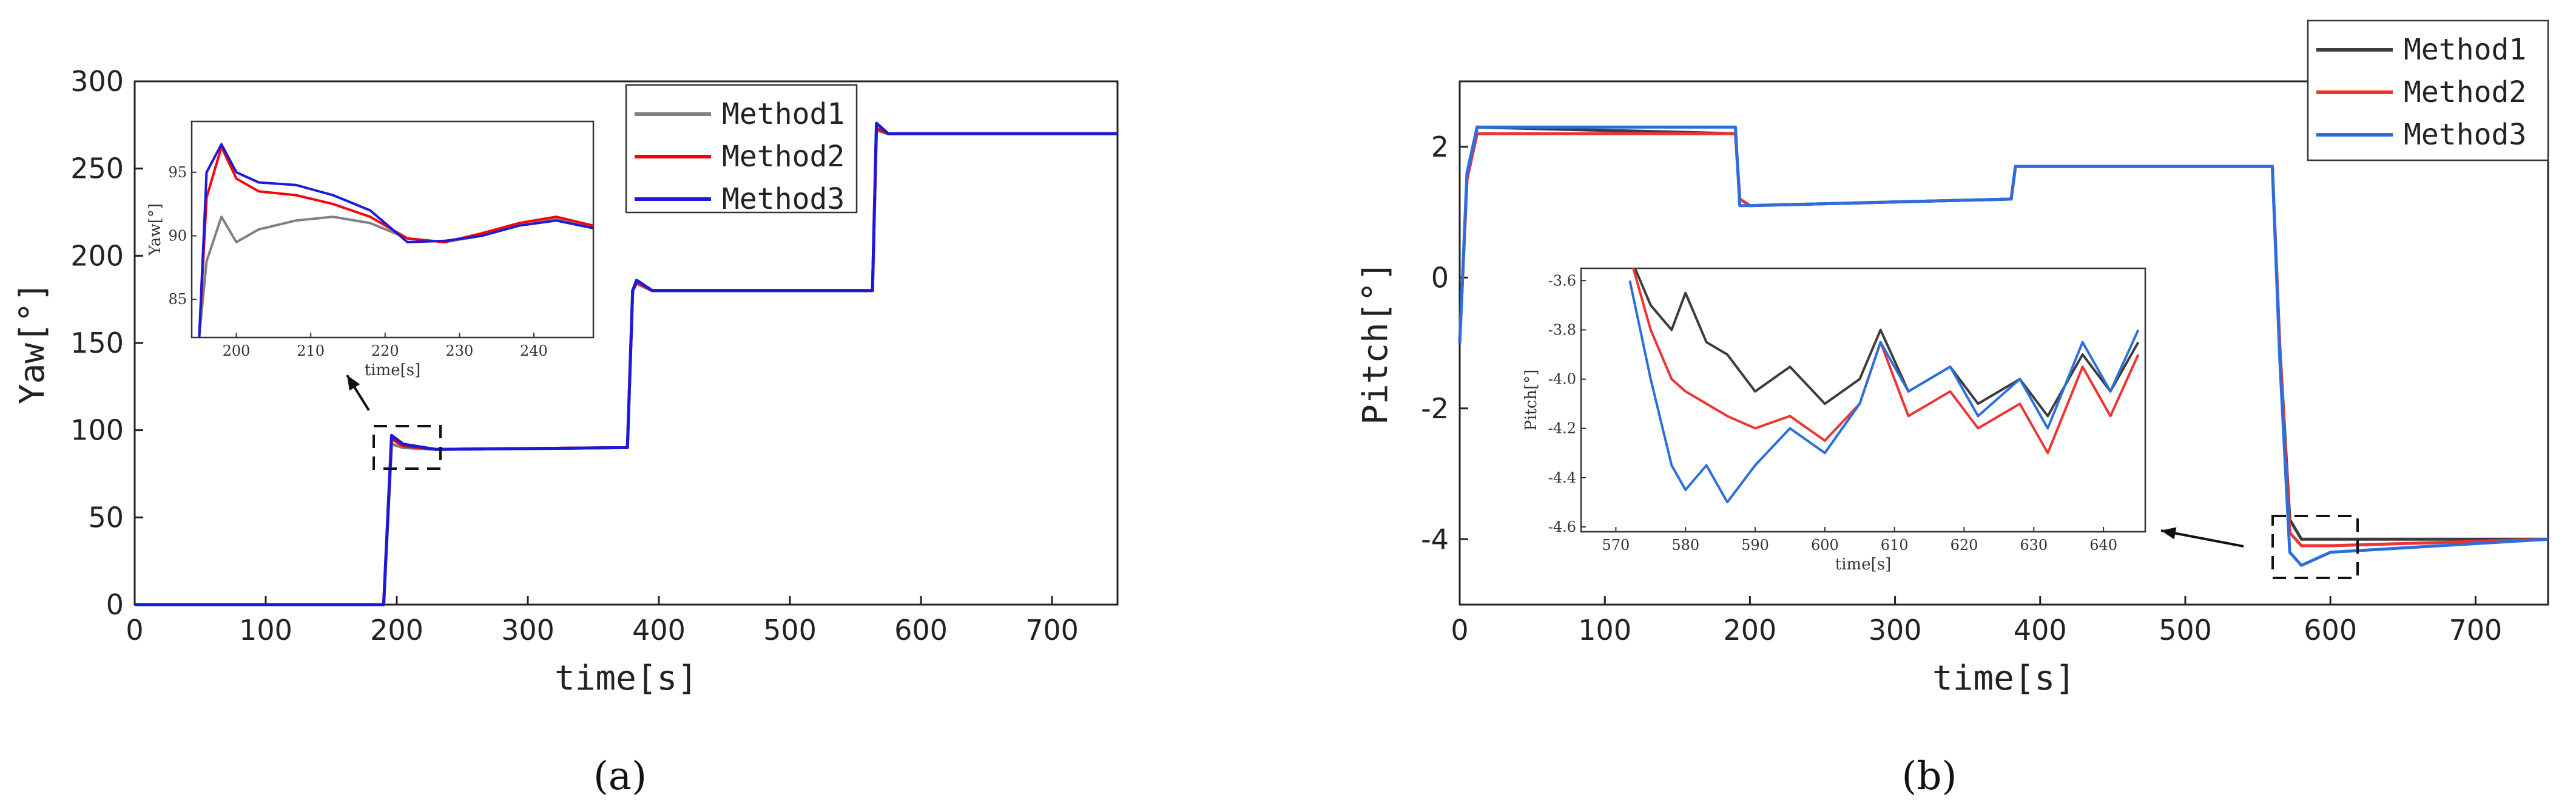  What do you see at coordinates (106, 517) in the screenshot?
I see `y-tick-label: 50` at bounding box center [106, 517].